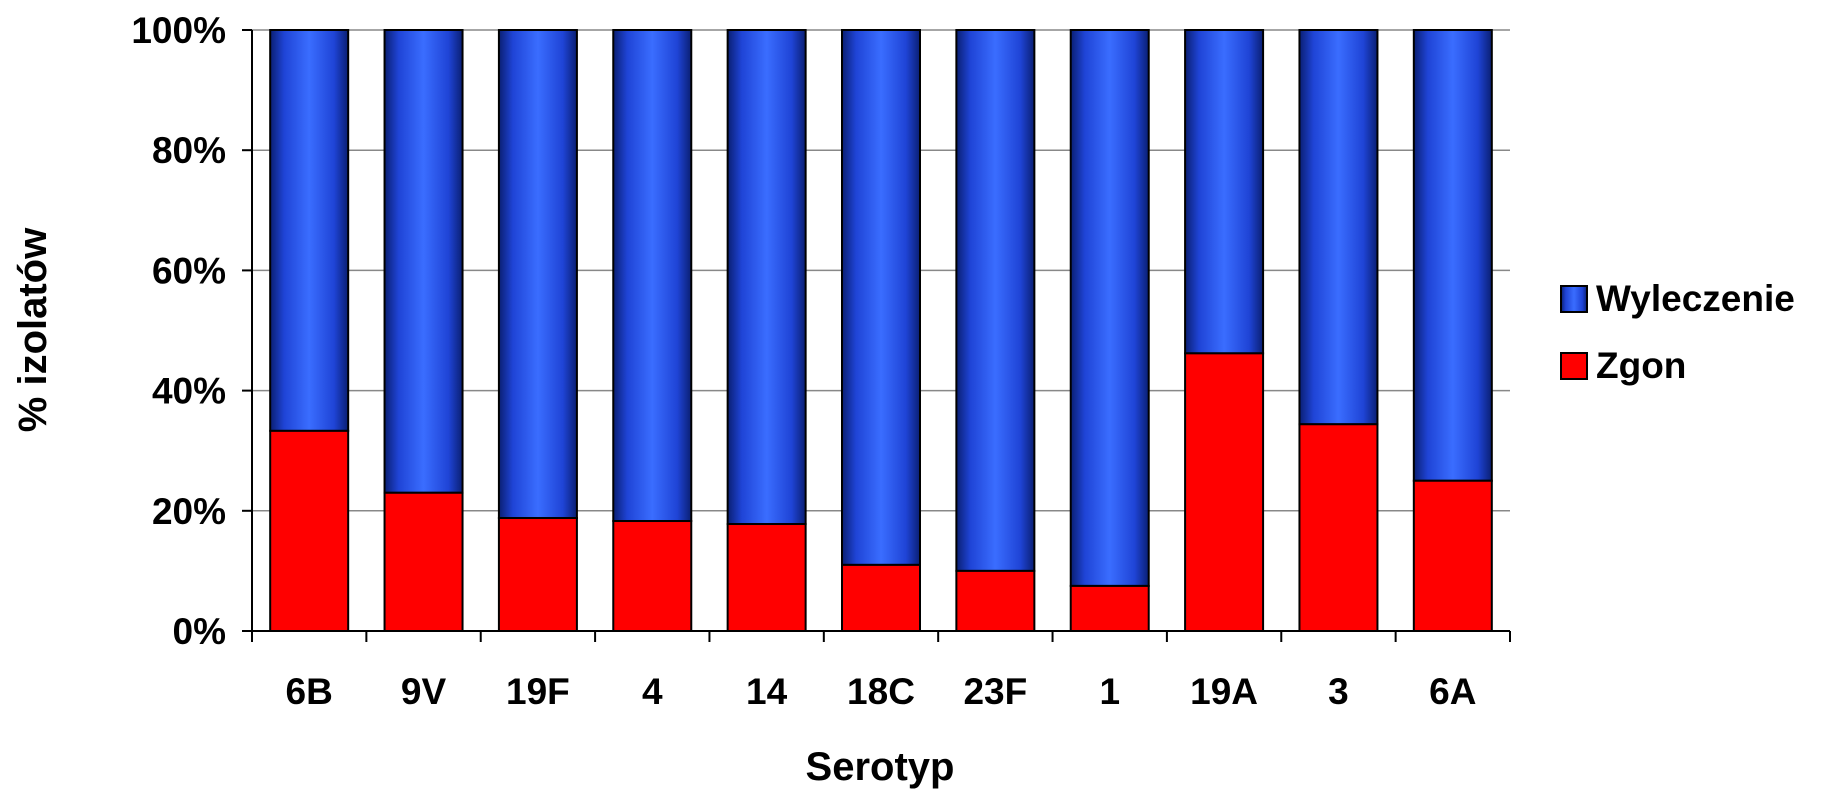 The height and width of the screenshot is (794, 1831). I want to click on x-tick-labels: 6B 9V 19F 4 14 18C 23F 1 19A 3 6A, so click(881, 691).